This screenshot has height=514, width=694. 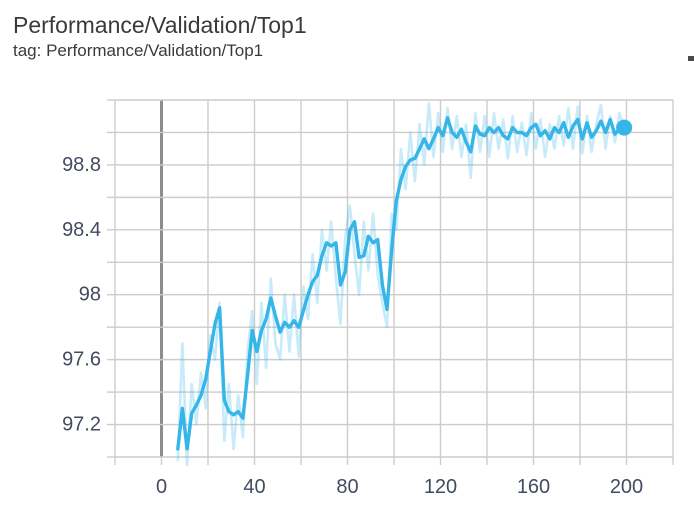 I want to click on x-tick-label: 120, so click(x=440, y=487).